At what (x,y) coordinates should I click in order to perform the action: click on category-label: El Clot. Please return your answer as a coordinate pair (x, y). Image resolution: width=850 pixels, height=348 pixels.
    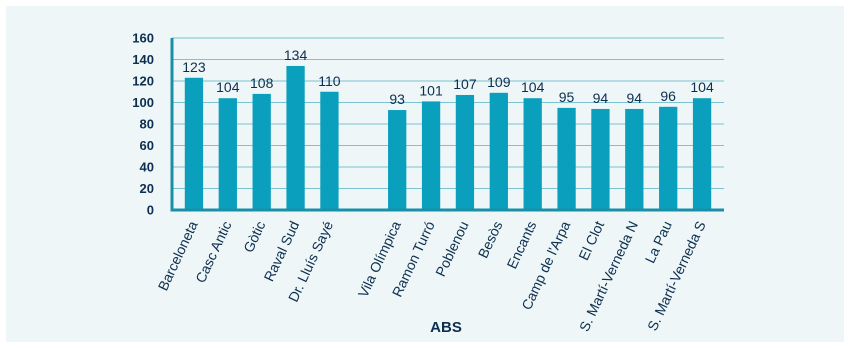
    Looking at the image, I should click on (591, 240).